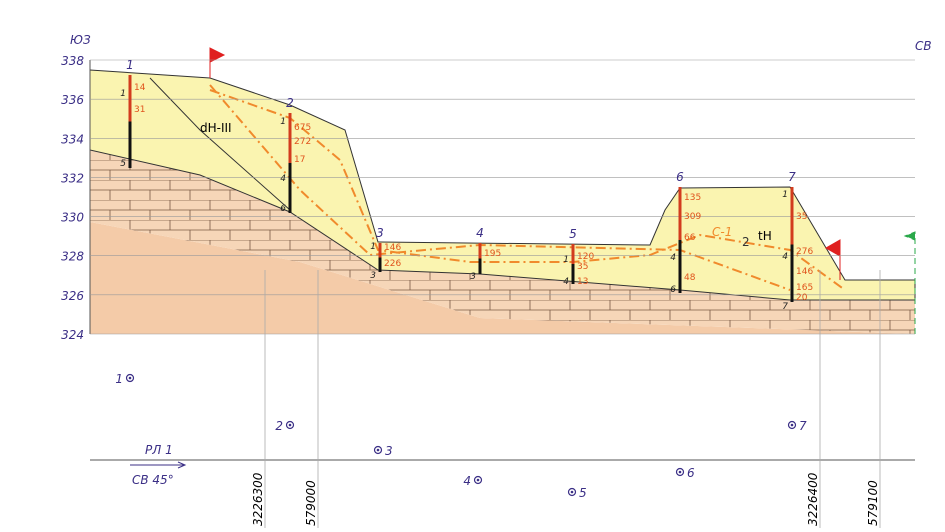 The image size is (945, 532). I want to click on sample-label: 13, so click(582, 282).